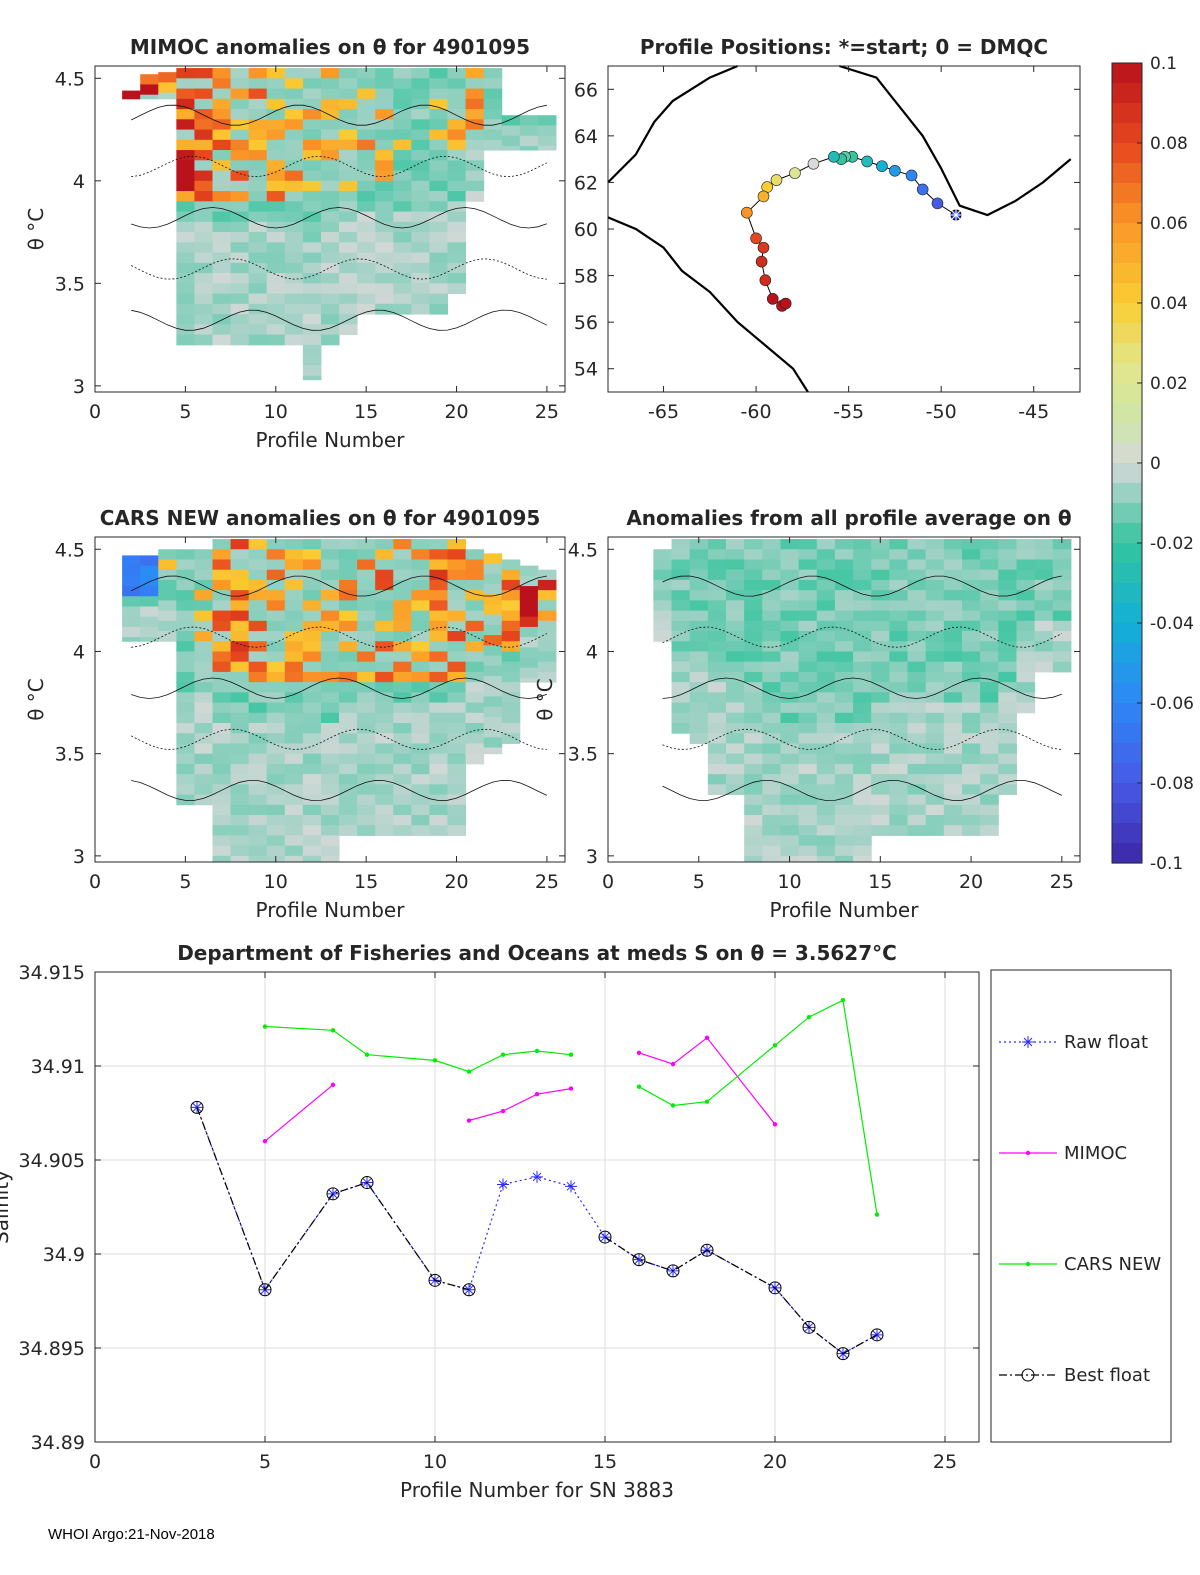 This screenshot has width=1200, height=1575. I want to click on y-axis-label: Salinity, so click(6, 1207).